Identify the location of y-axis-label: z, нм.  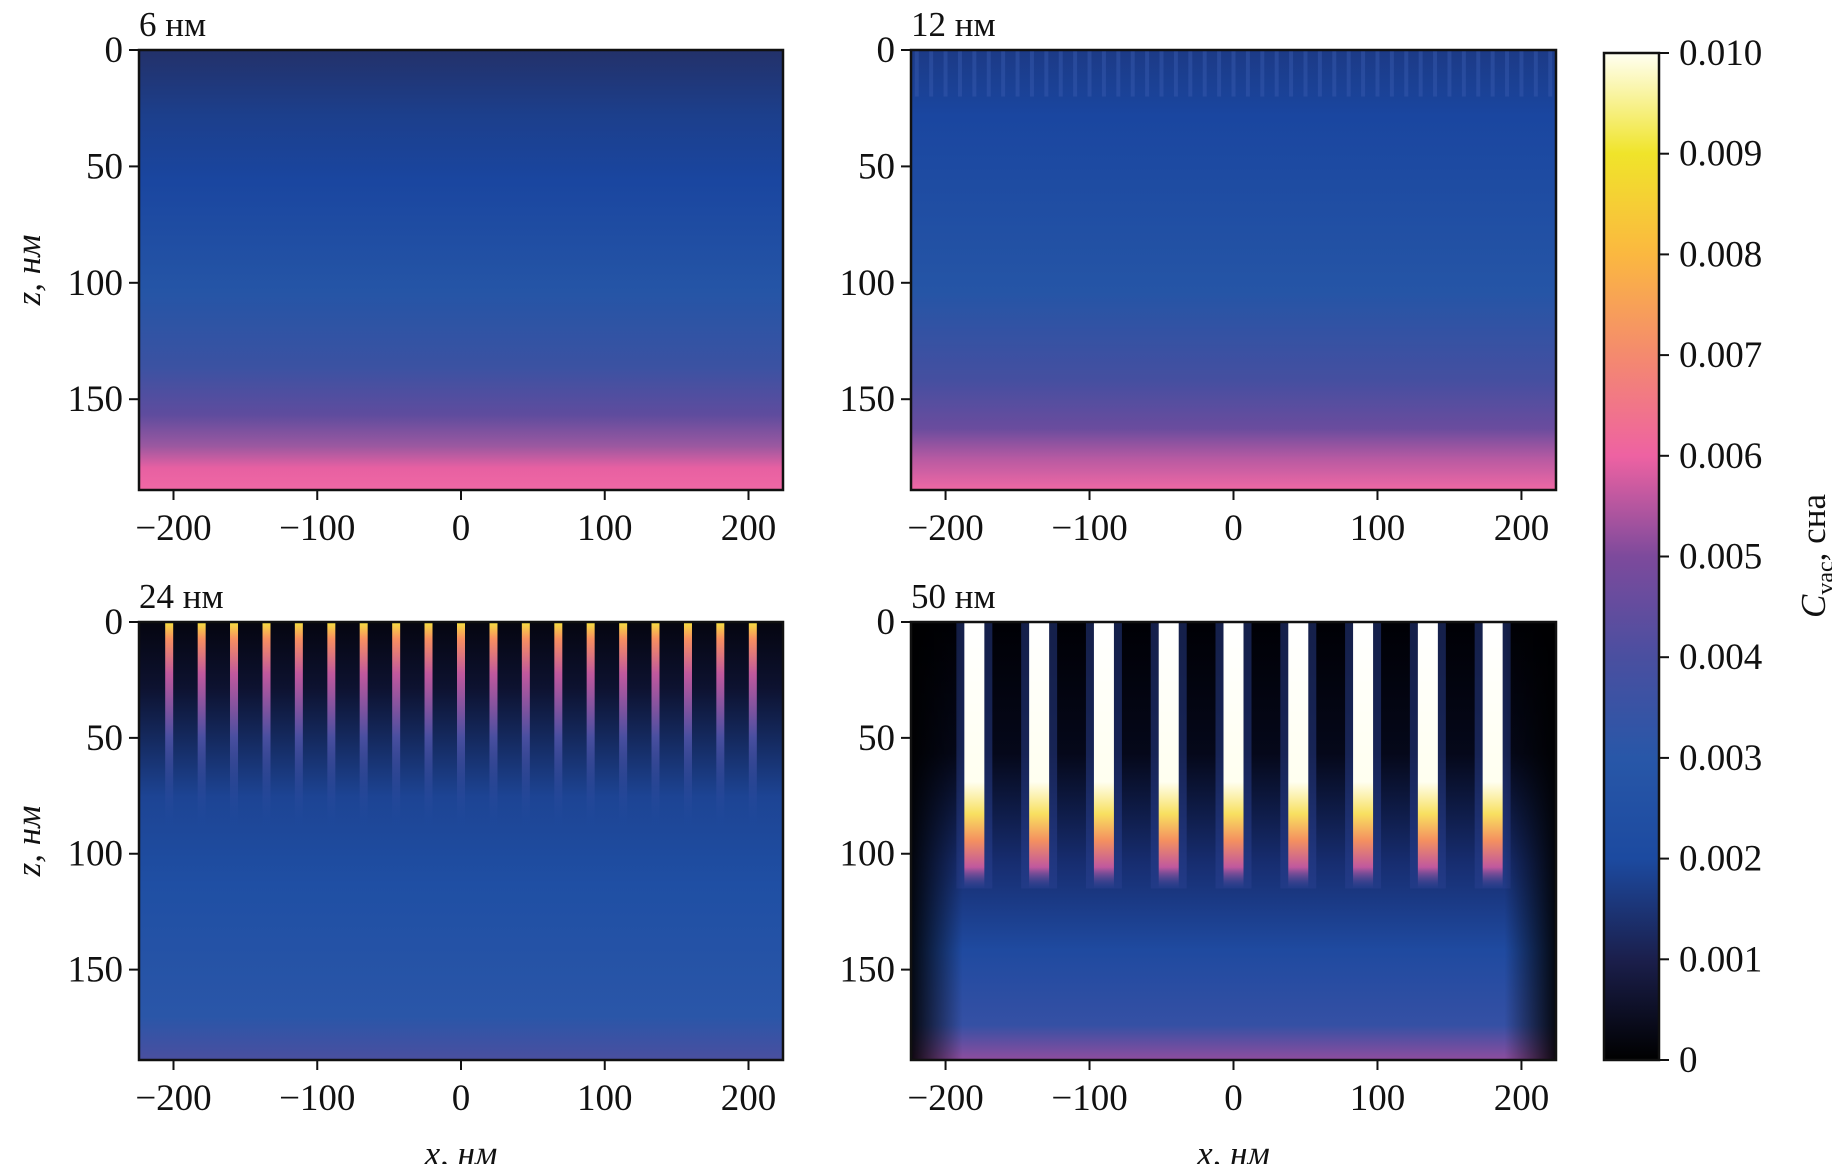
(28, 842).